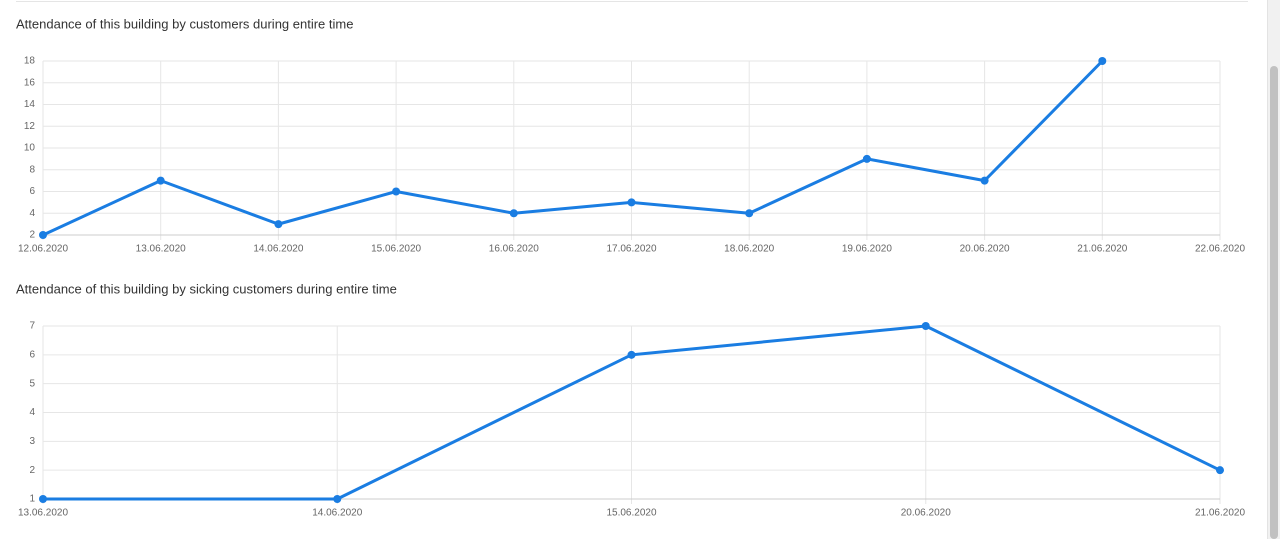 Image resolution: width=1280 pixels, height=539 pixels. I want to click on y-tick-label: 16, so click(30, 82).